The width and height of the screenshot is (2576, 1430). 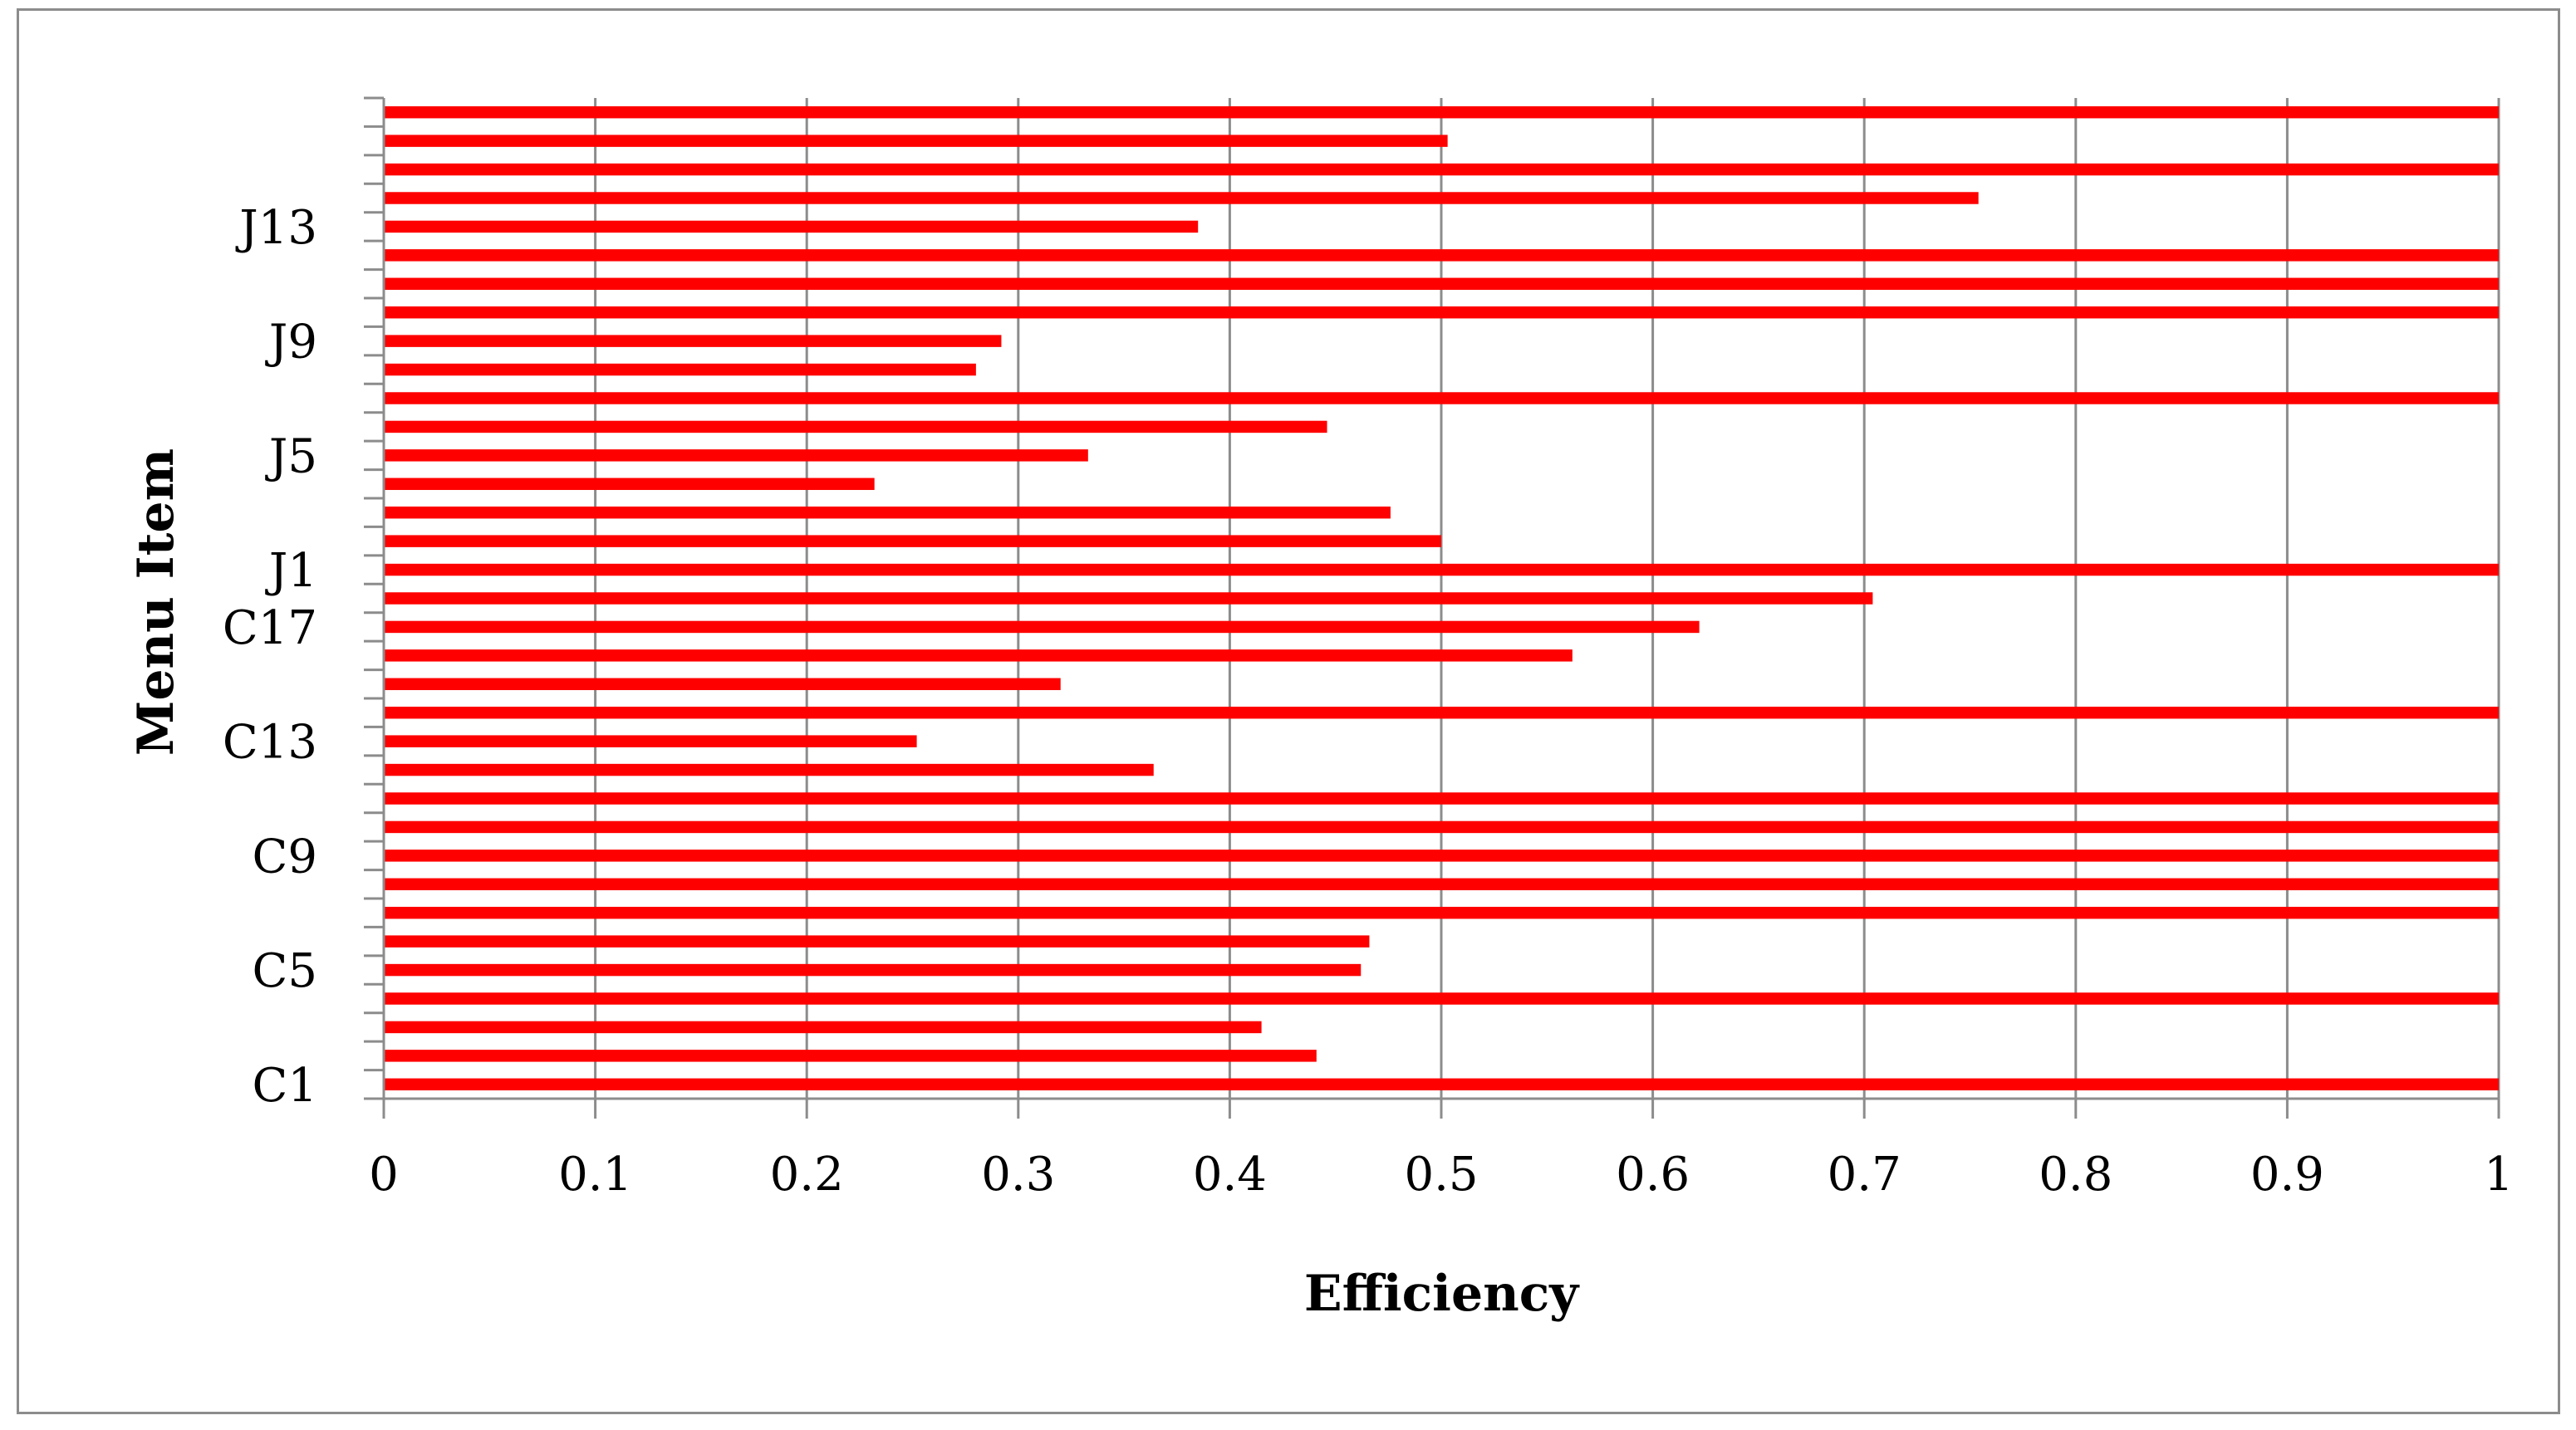 I want to click on x-tick-label: 0.2, so click(x=807, y=1175).